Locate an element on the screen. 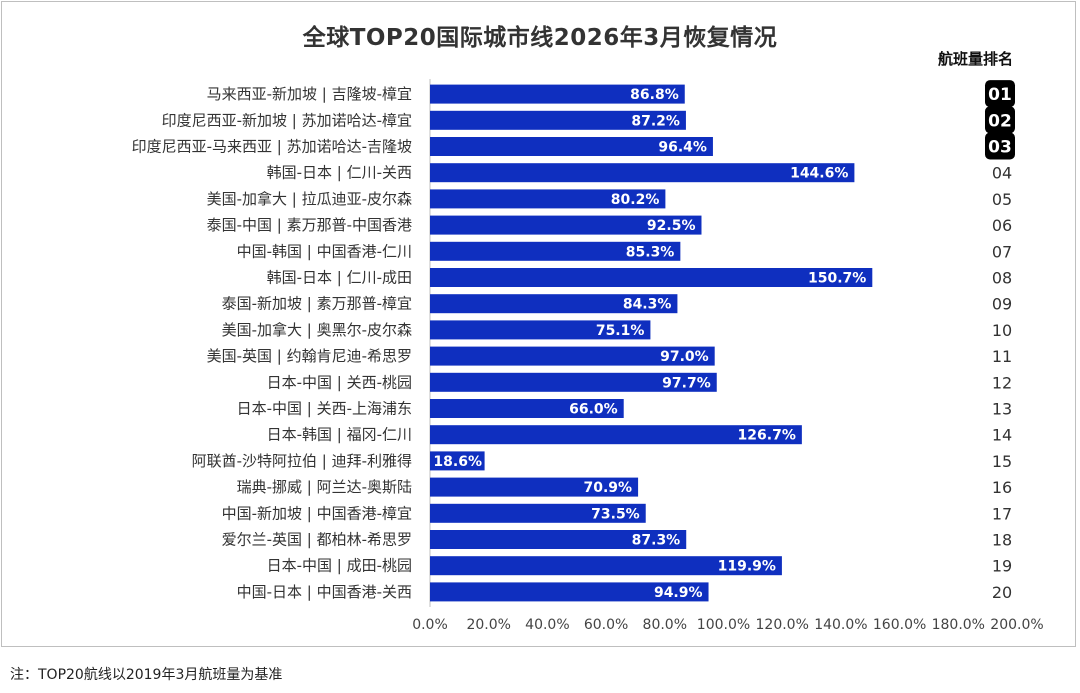  x-tick-label: 40.0% is located at coordinates (547, 625).